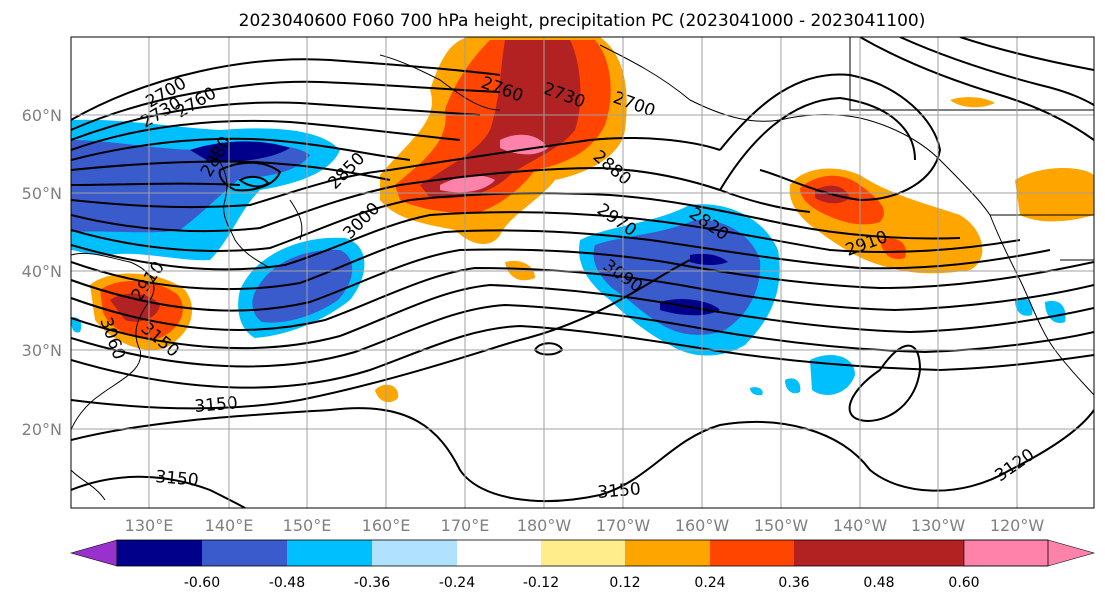  Describe the element at coordinates (624, 583) in the screenshot. I see `colorbar-tick: 0.12` at that location.